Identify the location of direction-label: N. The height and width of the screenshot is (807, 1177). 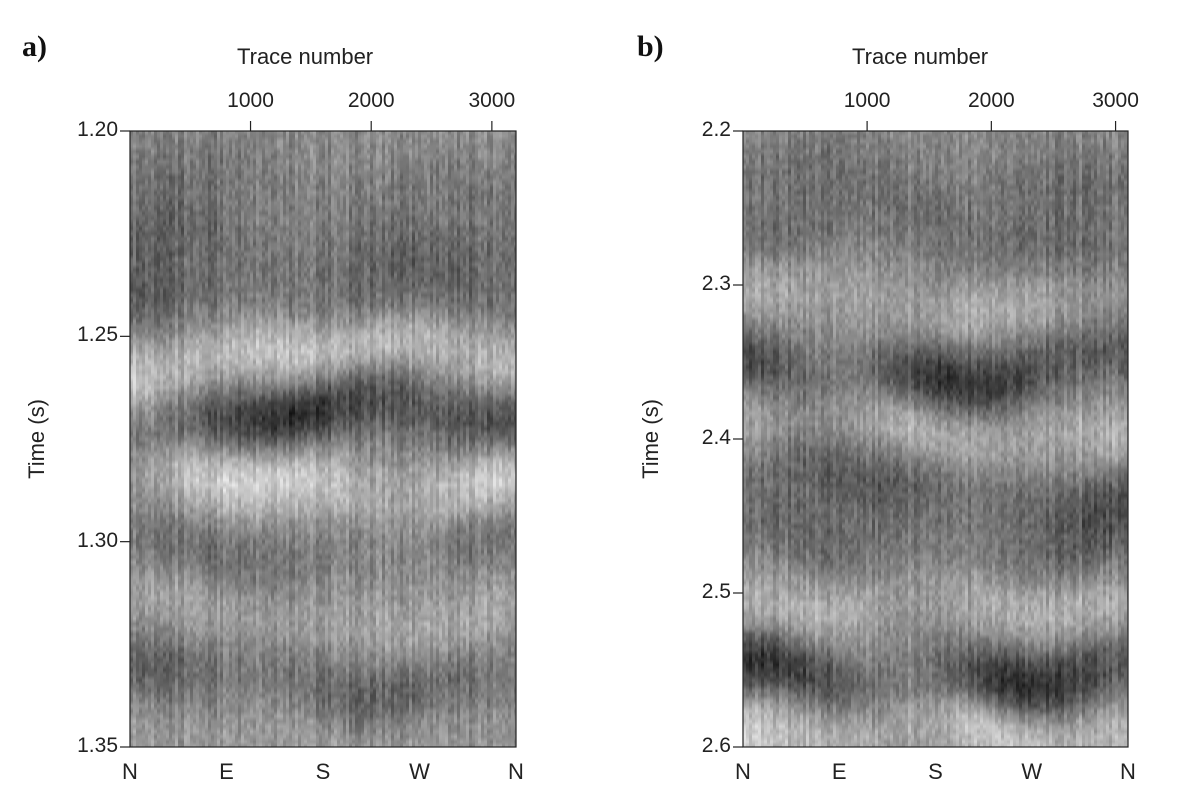
(516, 772).